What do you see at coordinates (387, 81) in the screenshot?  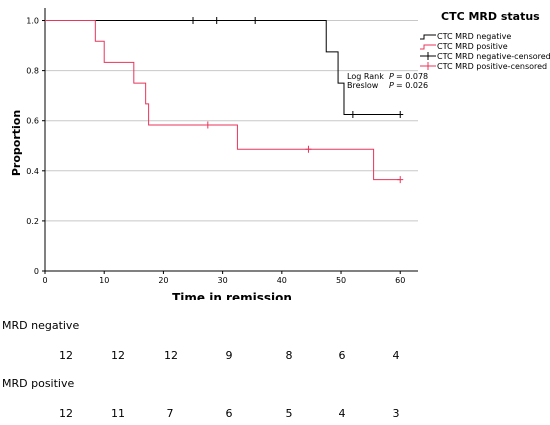 I see `stats-annotation: Log Rank P = 0.078 Breslow P = 0.026` at bounding box center [387, 81].